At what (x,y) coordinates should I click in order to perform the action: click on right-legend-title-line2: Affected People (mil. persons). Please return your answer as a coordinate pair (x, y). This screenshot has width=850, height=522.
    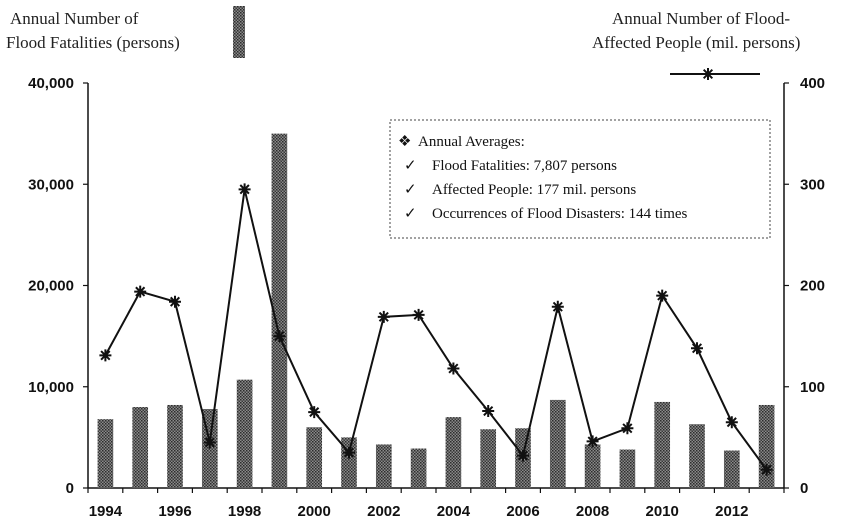
    Looking at the image, I should click on (696, 42).